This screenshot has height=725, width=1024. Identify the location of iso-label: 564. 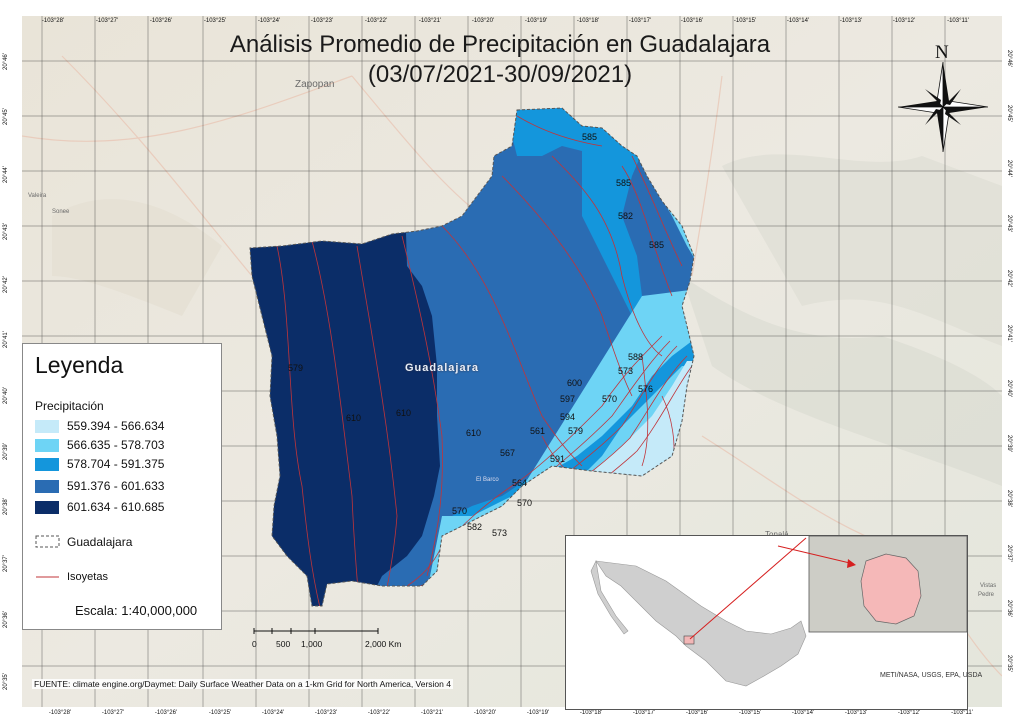
(519, 483).